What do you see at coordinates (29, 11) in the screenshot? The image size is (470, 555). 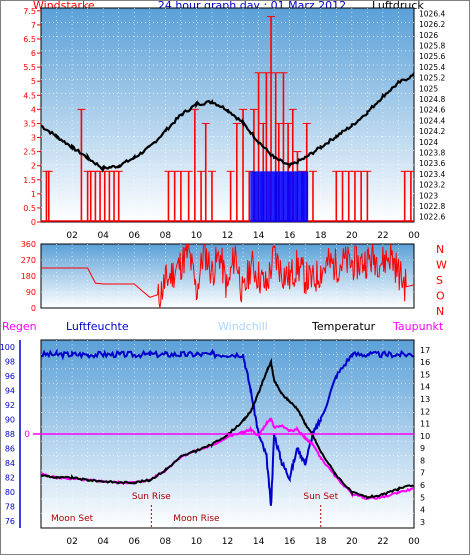 I see `wind-tick-label: 7.5` at bounding box center [29, 11].